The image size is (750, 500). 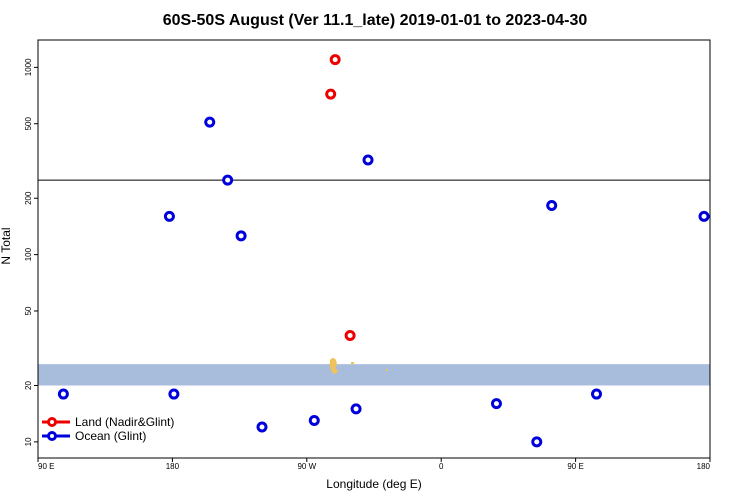 What do you see at coordinates (333, 366) in the screenshot?
I see `landmass-blob` at bounding box center [333, 366].